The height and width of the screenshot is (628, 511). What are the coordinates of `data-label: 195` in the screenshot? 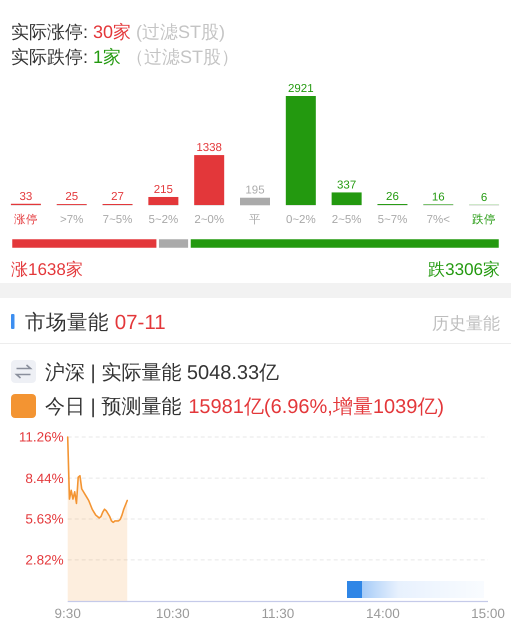 It's located at (255, 190).